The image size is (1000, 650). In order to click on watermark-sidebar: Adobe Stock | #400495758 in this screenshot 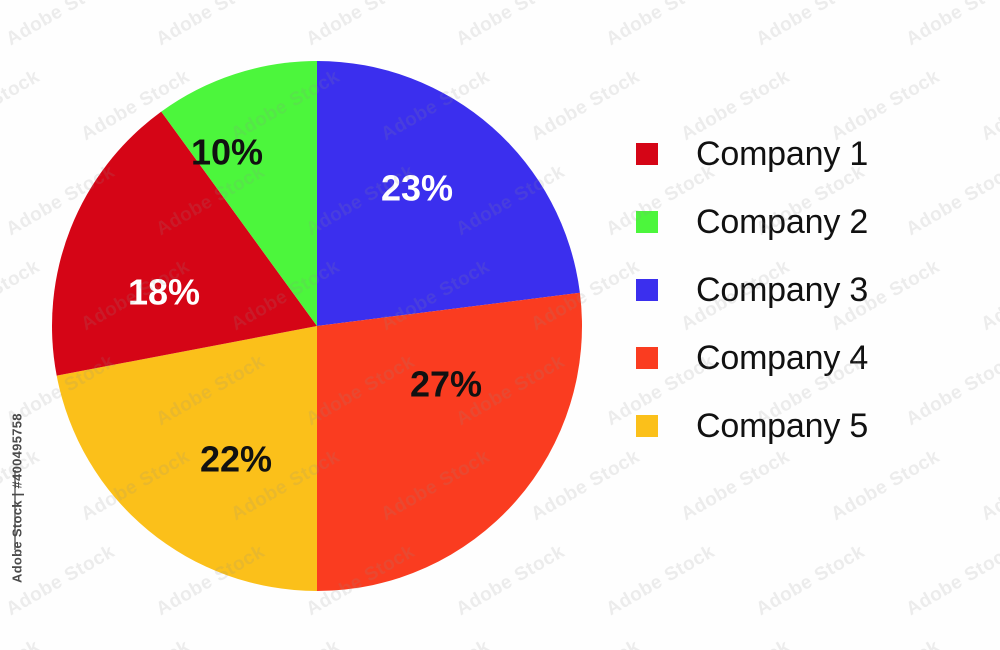, I will do `click(17, 325)`.